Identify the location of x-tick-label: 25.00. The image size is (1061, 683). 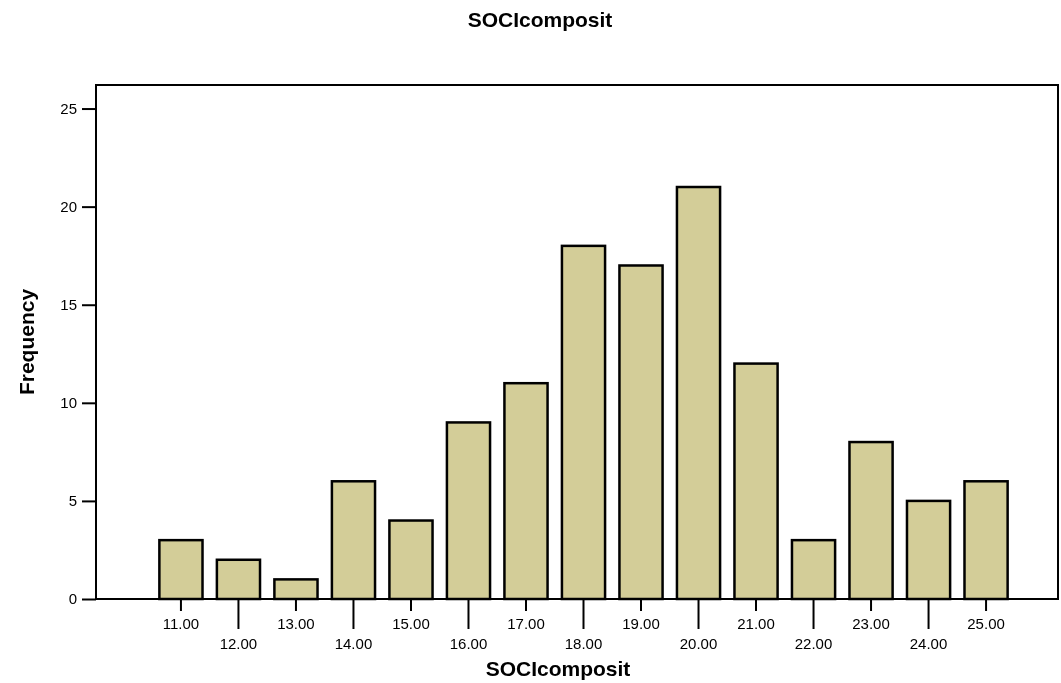
(986, 623).